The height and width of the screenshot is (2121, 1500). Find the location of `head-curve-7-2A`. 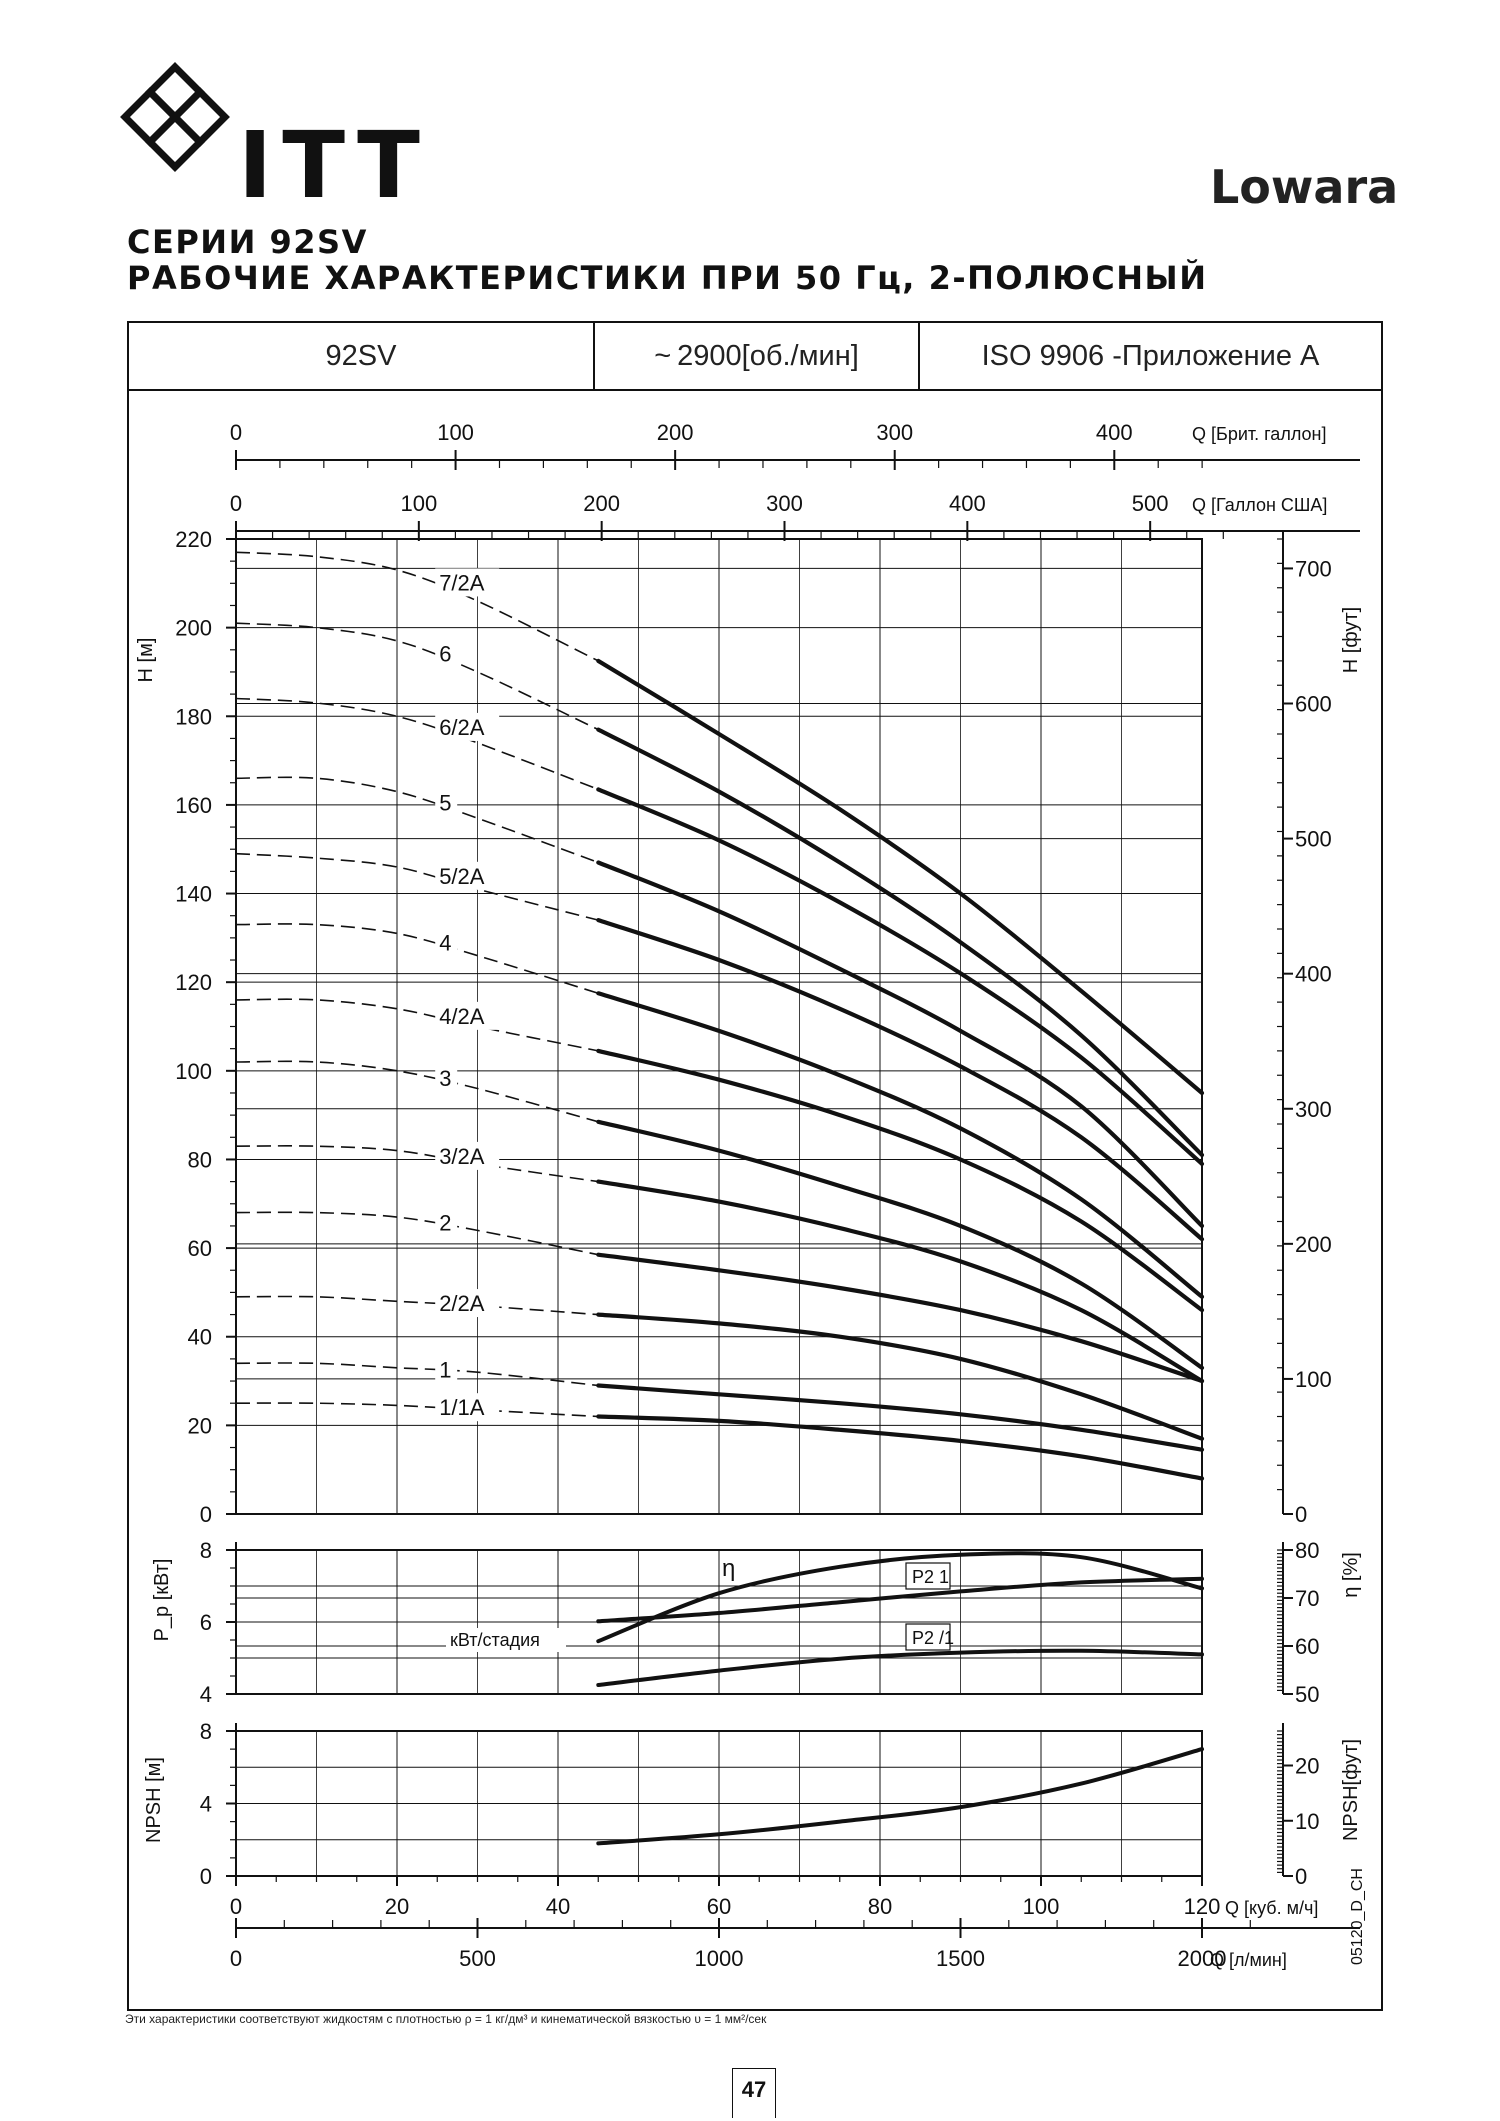

head-curve-7-2A is located at coordinates (900, 877).